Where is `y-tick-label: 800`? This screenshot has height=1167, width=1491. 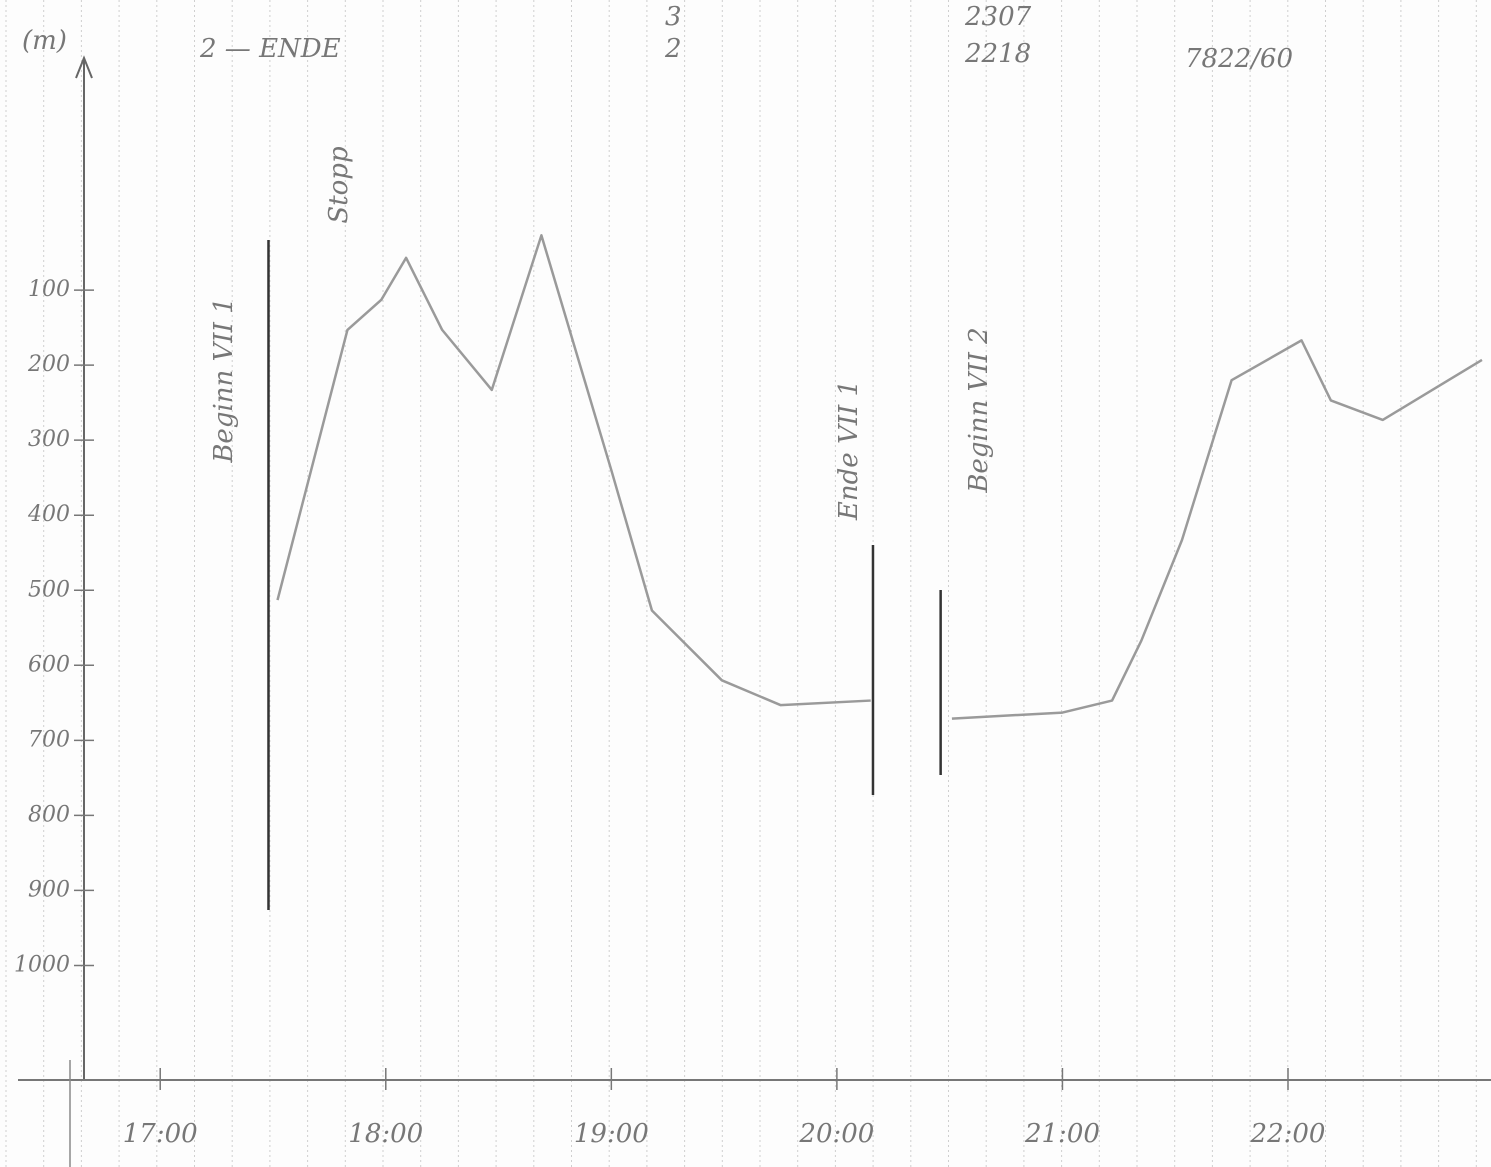
y-tick-label: 800 is located at coordinates (49, 814).